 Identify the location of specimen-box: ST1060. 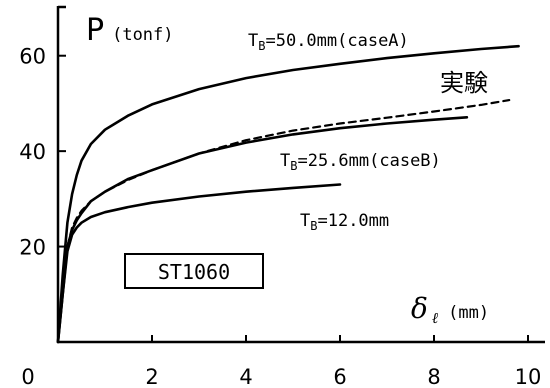
(194, 271).